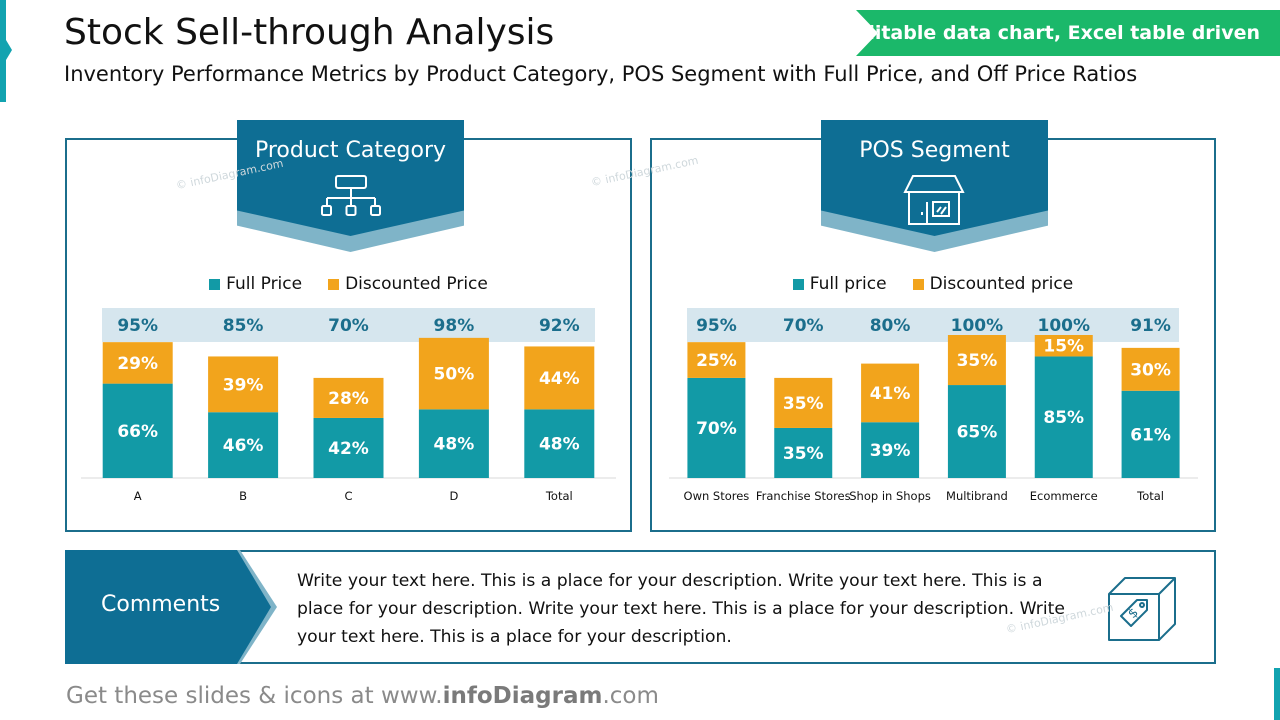 This screenshot has height=720, width=1280. I want to click on full-price-value: 70%, so click(716, 429).